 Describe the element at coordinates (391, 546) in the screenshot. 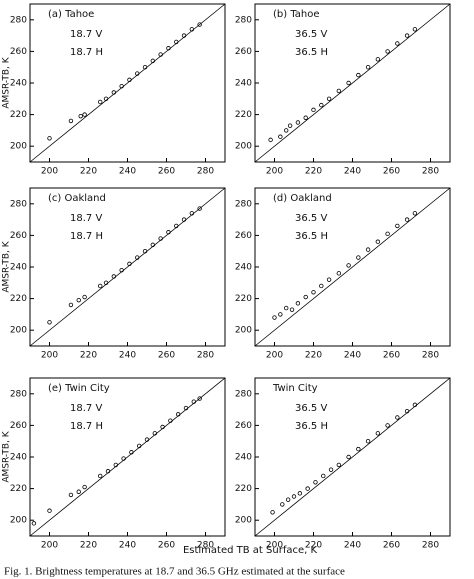

I see `x-tick-label: 260` at that location.